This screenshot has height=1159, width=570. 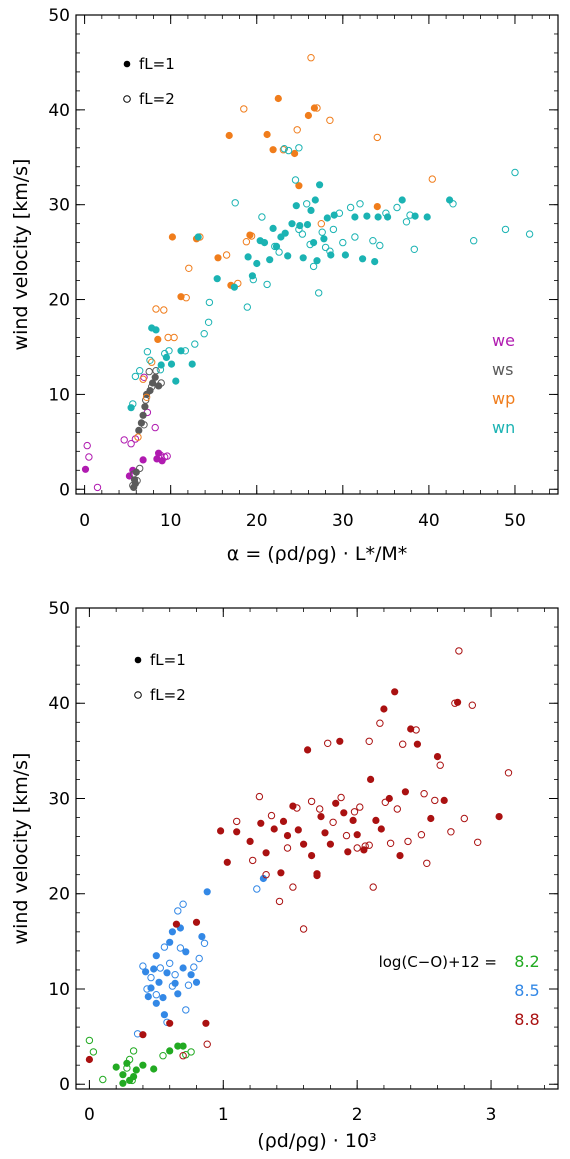 What do you see at coordinates (503, 427) in the screenshot?
I see `category-label-wn: wn` at bounding box center [503, 427].